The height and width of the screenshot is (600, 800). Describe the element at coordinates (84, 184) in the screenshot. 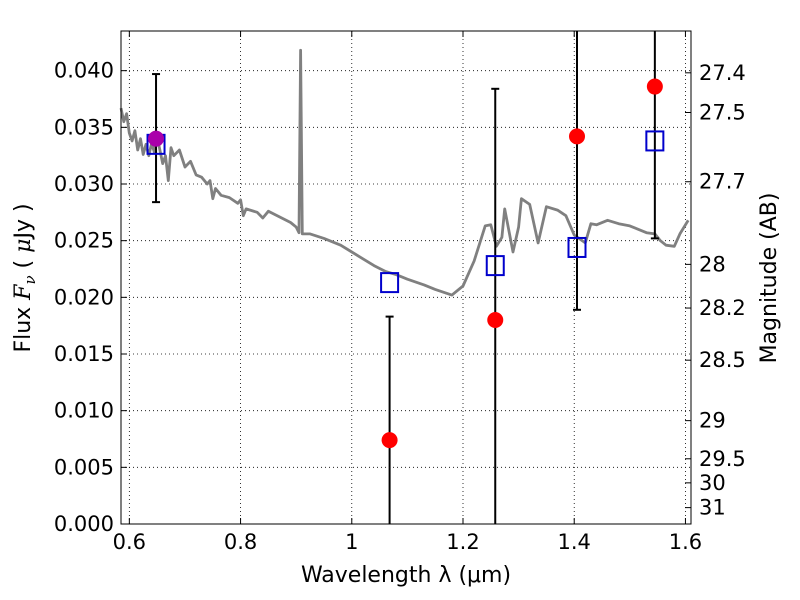

I see `y-tick-label: 0.030` at that location.